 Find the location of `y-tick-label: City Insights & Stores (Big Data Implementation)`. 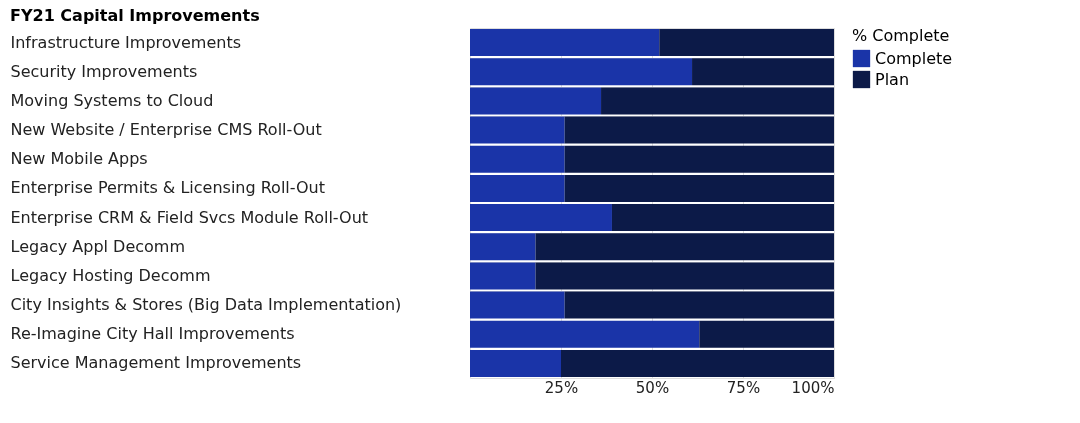

y-tick-label: City Insights & Stores (Big Data Implementation) is located at coordinates (206, 305).